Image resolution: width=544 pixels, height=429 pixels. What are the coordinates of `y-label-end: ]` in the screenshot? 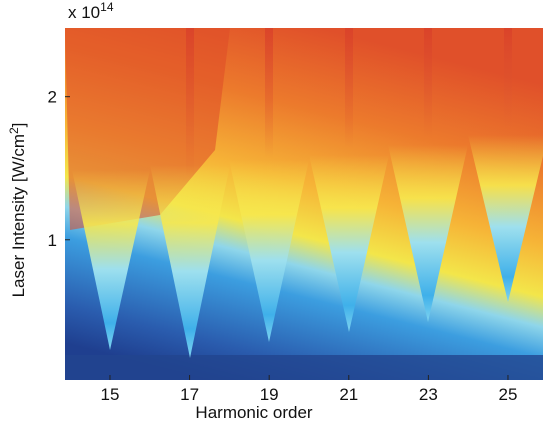 It's located at (18, 125).